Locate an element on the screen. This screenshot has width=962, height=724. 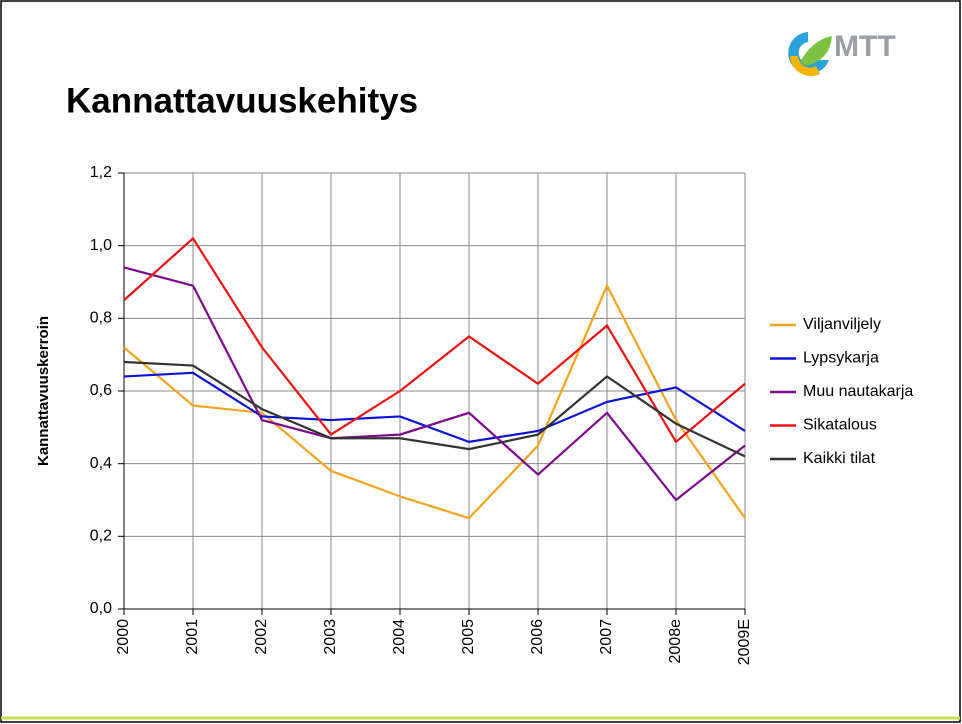
logo-icon is located at coordinates (810, 54).